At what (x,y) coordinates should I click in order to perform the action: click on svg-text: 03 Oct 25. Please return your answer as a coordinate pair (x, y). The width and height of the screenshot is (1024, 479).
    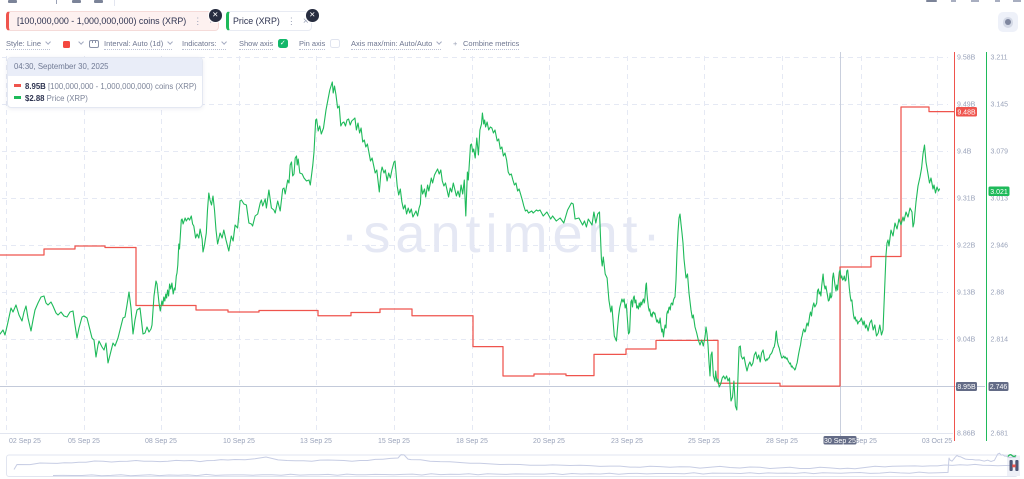
    Looking at the image, I should click on (937, 441).